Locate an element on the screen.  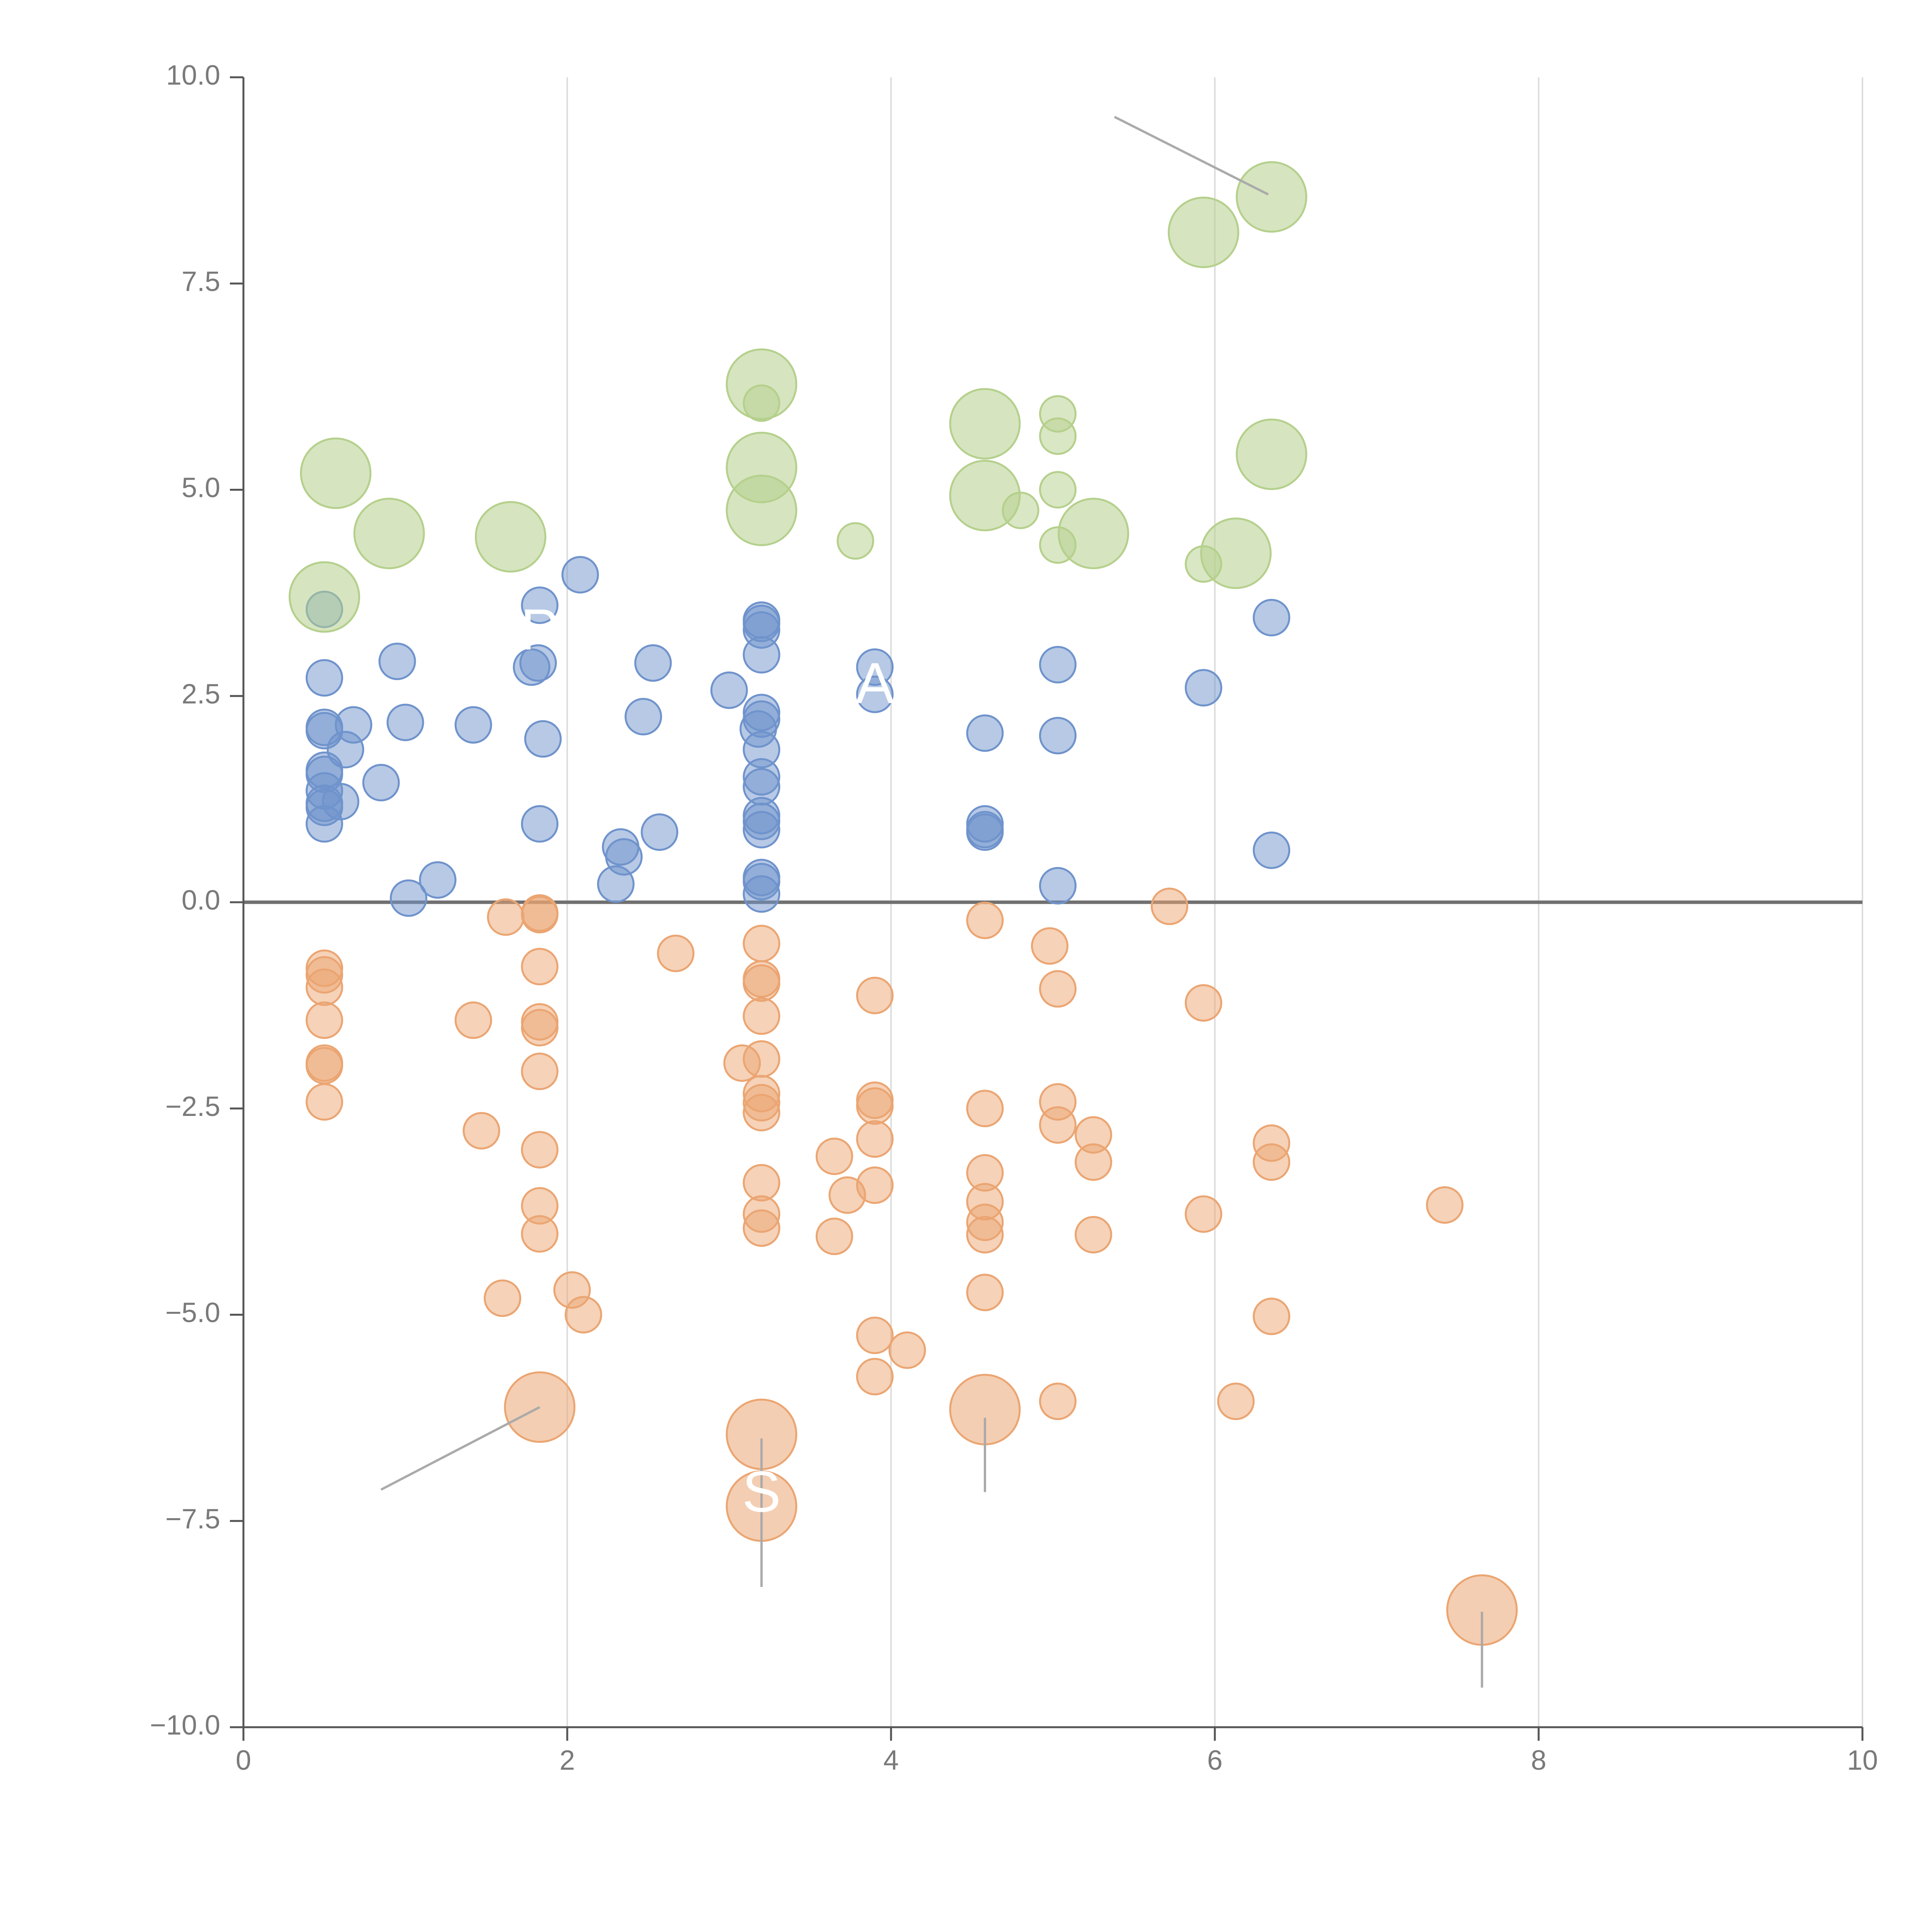
y-tick-label: 10.0 is located at coordinates (193, 75).